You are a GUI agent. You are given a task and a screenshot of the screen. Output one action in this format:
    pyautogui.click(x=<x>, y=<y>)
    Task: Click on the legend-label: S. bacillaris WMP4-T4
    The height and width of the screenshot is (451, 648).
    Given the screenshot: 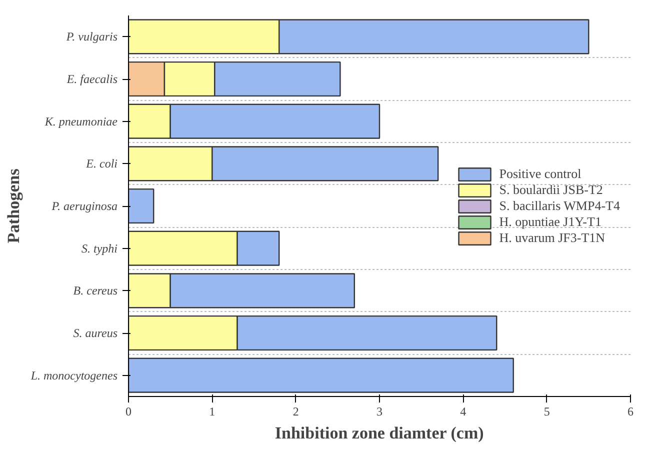 What is the action you would take?
    pyautogui.click(x=559, y=206)
    